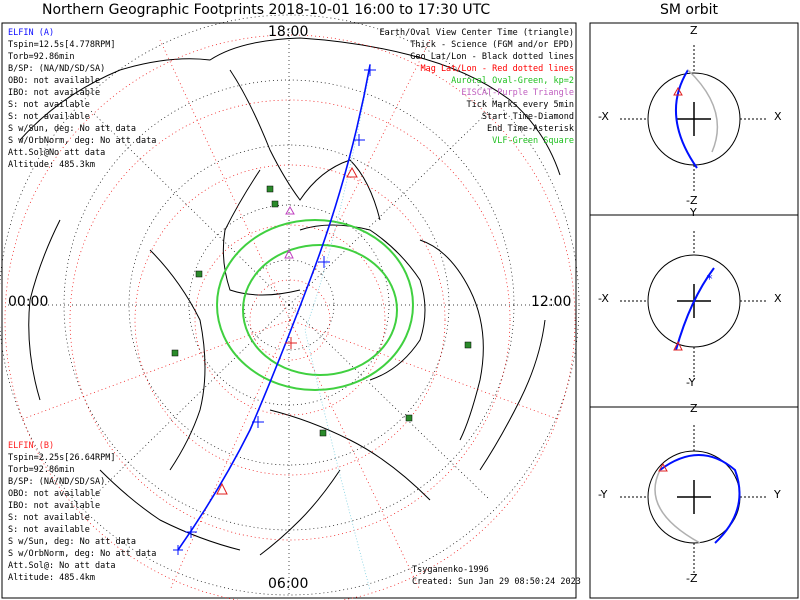 Image resolution: width=800 pixels, height=600 pixels. I want to click on credit-author: Tsyganenko-1996, so click(450, 570).